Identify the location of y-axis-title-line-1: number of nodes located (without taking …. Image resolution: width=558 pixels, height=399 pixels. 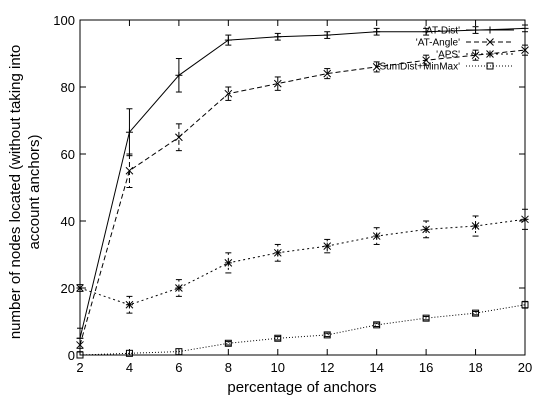
(15, 192).